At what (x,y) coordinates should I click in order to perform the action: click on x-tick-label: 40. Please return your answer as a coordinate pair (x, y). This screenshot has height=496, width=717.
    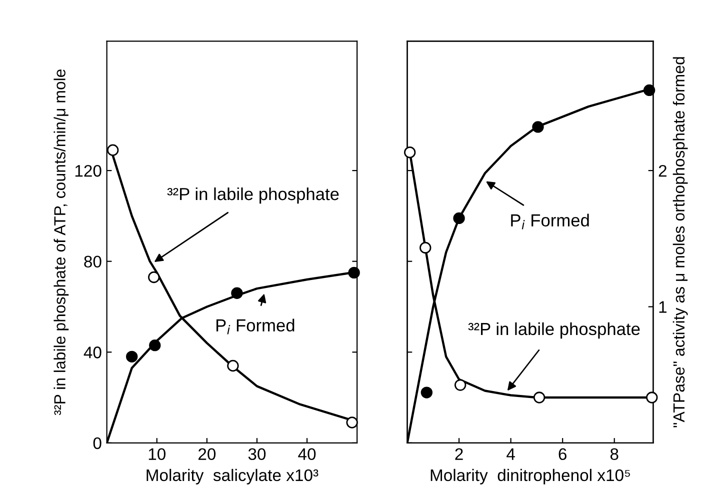
    Looking at the image, I should click on (307, 454).